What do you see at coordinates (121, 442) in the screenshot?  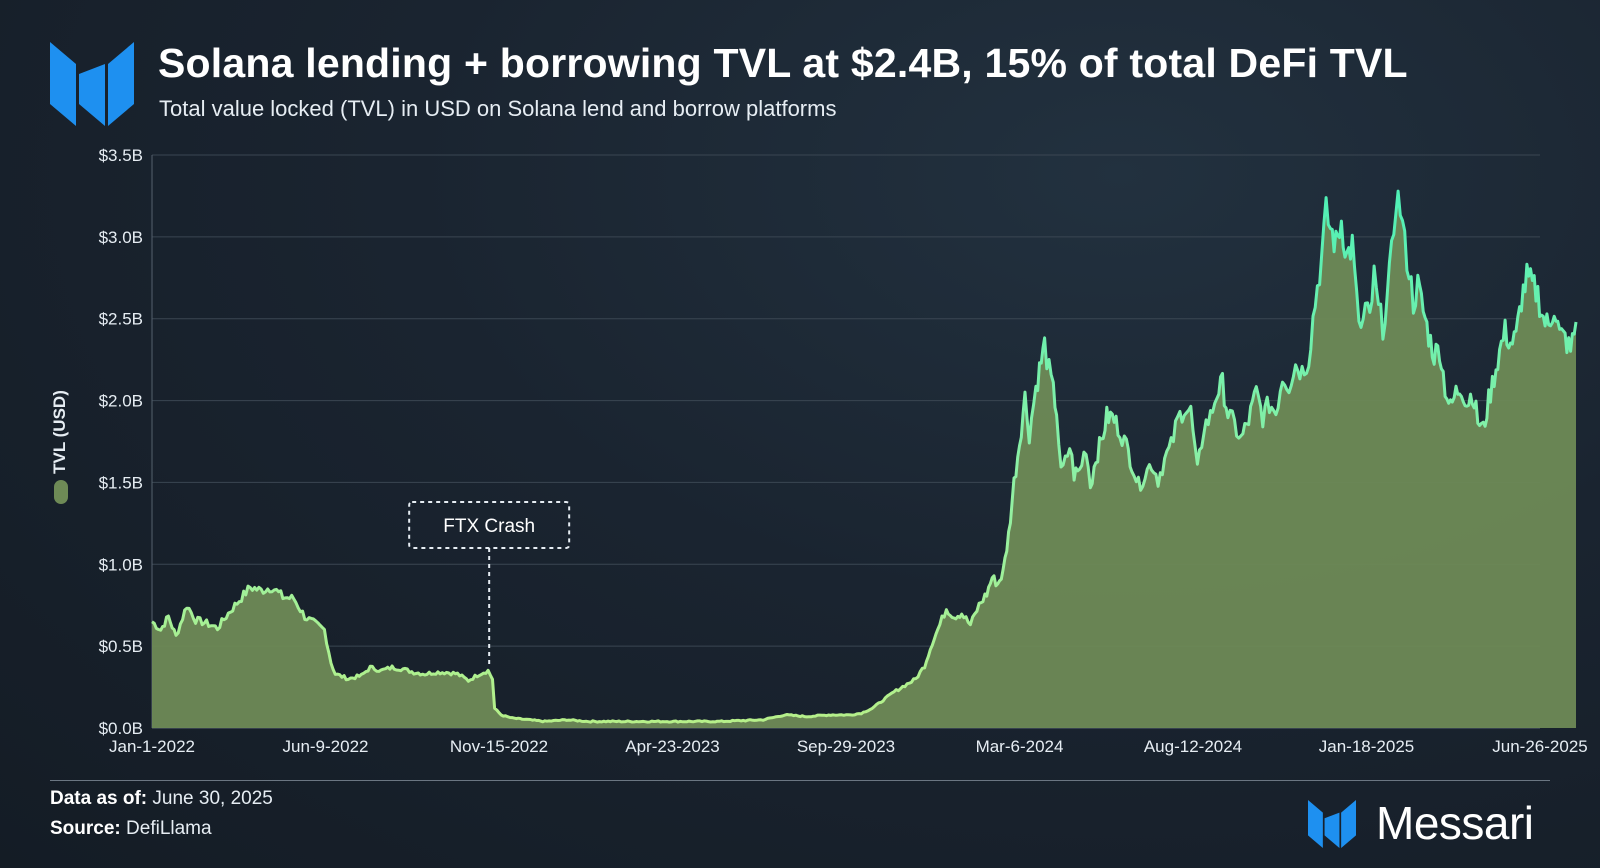 I see `y-tick-labels: $0.0B $0.5B $1.0B $1.5B $2.0B $2.5B $3.0B $3.5B` at bounding box center [121, 442].